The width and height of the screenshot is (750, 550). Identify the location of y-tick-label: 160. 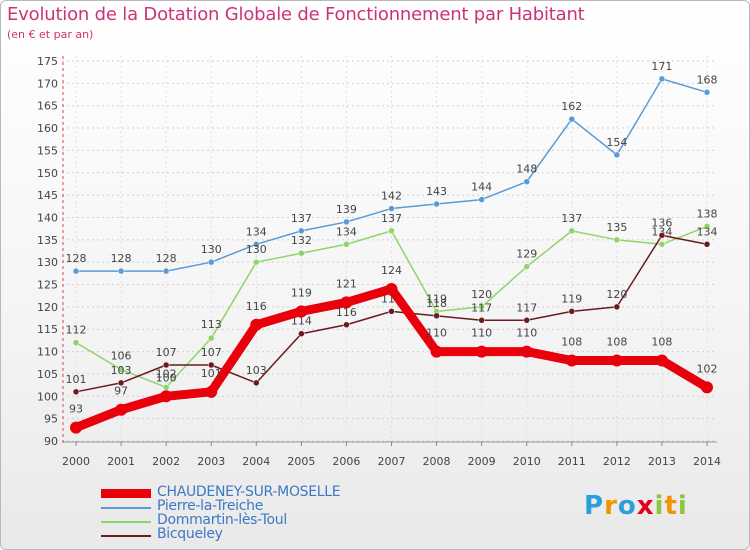
(47, 128).